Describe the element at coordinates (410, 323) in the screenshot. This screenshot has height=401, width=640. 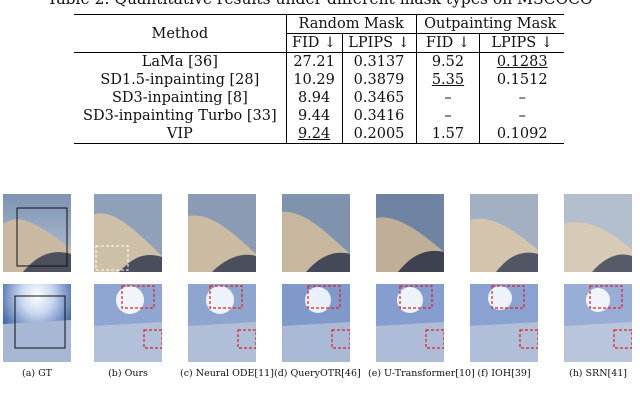
I see `u-transformer-snow-image` at that location.